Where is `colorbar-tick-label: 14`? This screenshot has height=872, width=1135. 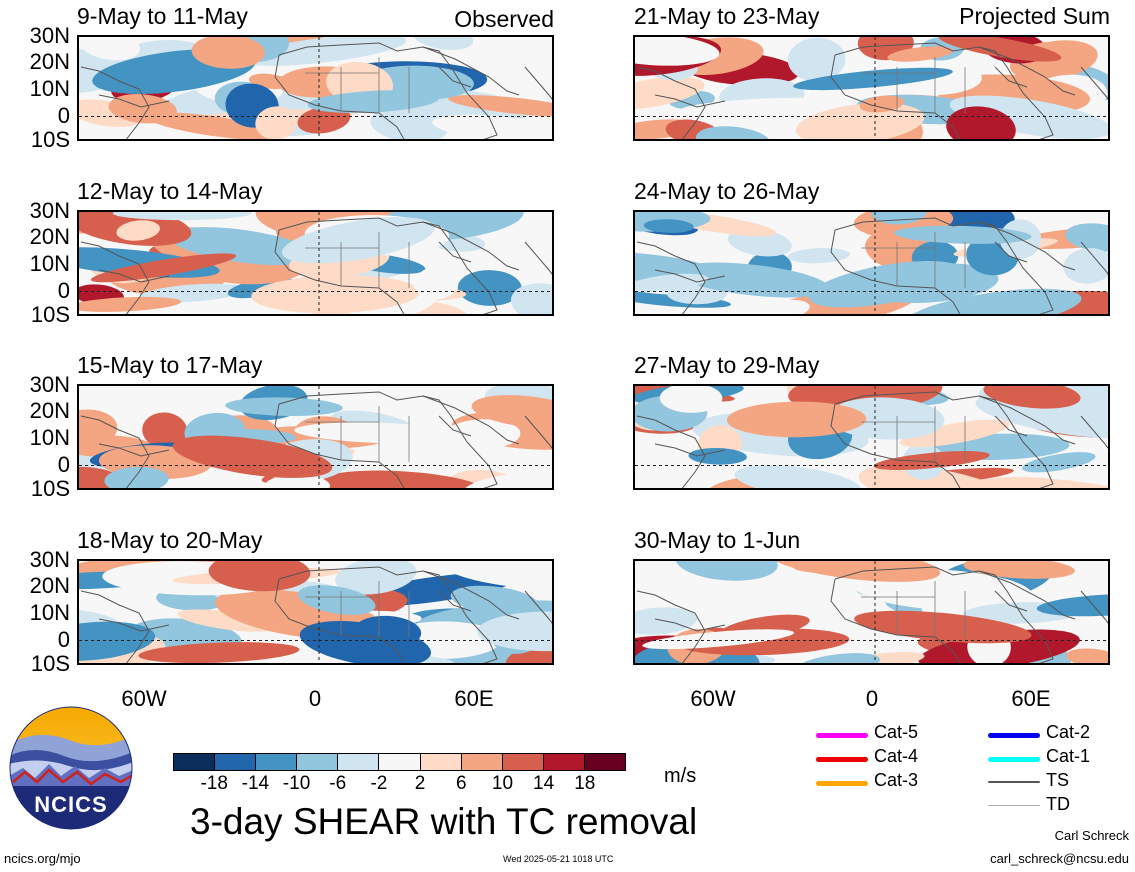
colorbar-tick-label: 14 is located at coordinates (544, 783).